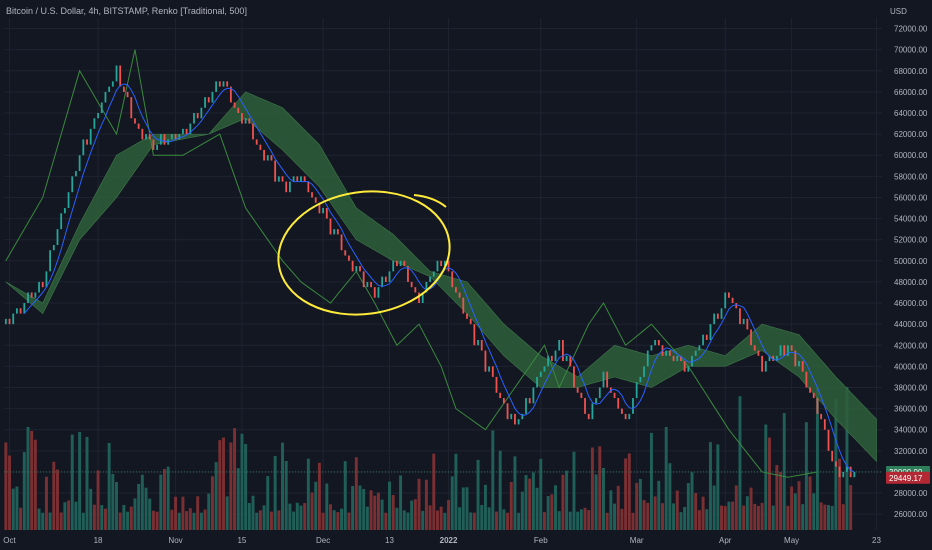 Image resolution: width=932 pixels, height=550 pixels. Describe the element at coordinates (467, 474) in the screenshot. I see `price-labels: 30000.0029449.17` at that location.